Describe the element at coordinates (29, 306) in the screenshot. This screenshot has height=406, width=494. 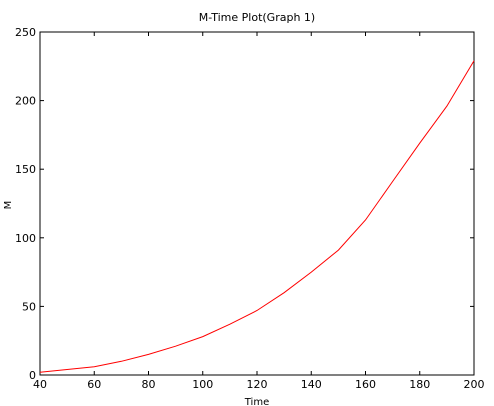
I see `y-tick-label: 50` at that location.